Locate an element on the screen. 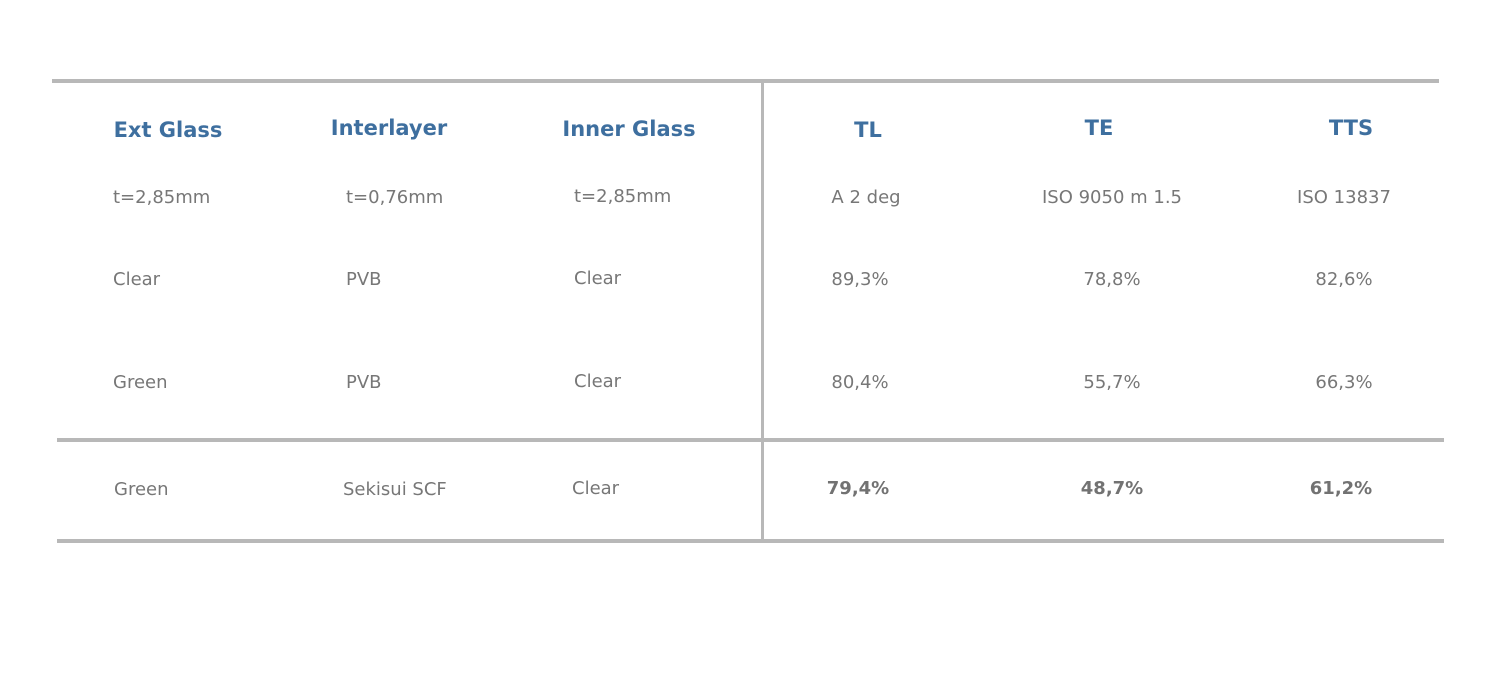 This screenshot has height=700, width=1500. spec-tts-standard: ISO 13837 is located at coordinates (1344, 197).